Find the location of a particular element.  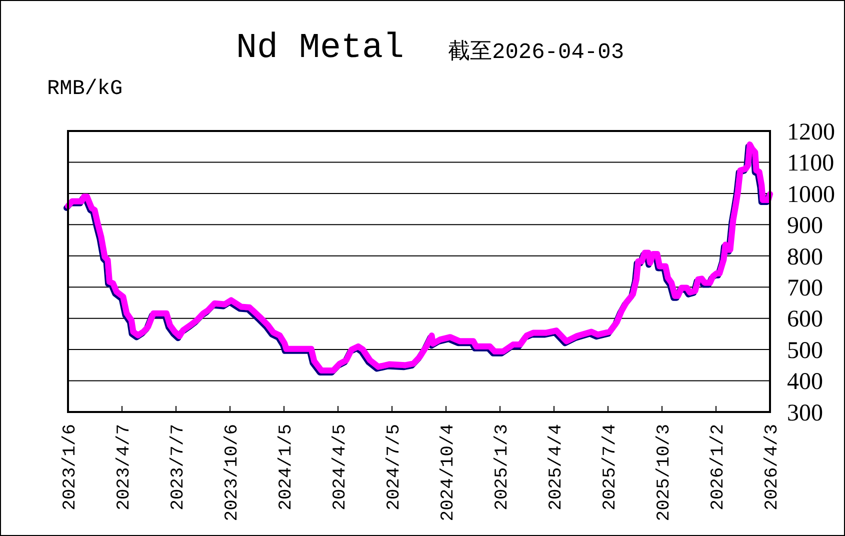

ylabel: RMB/kG is located at coordinates (85, 89).